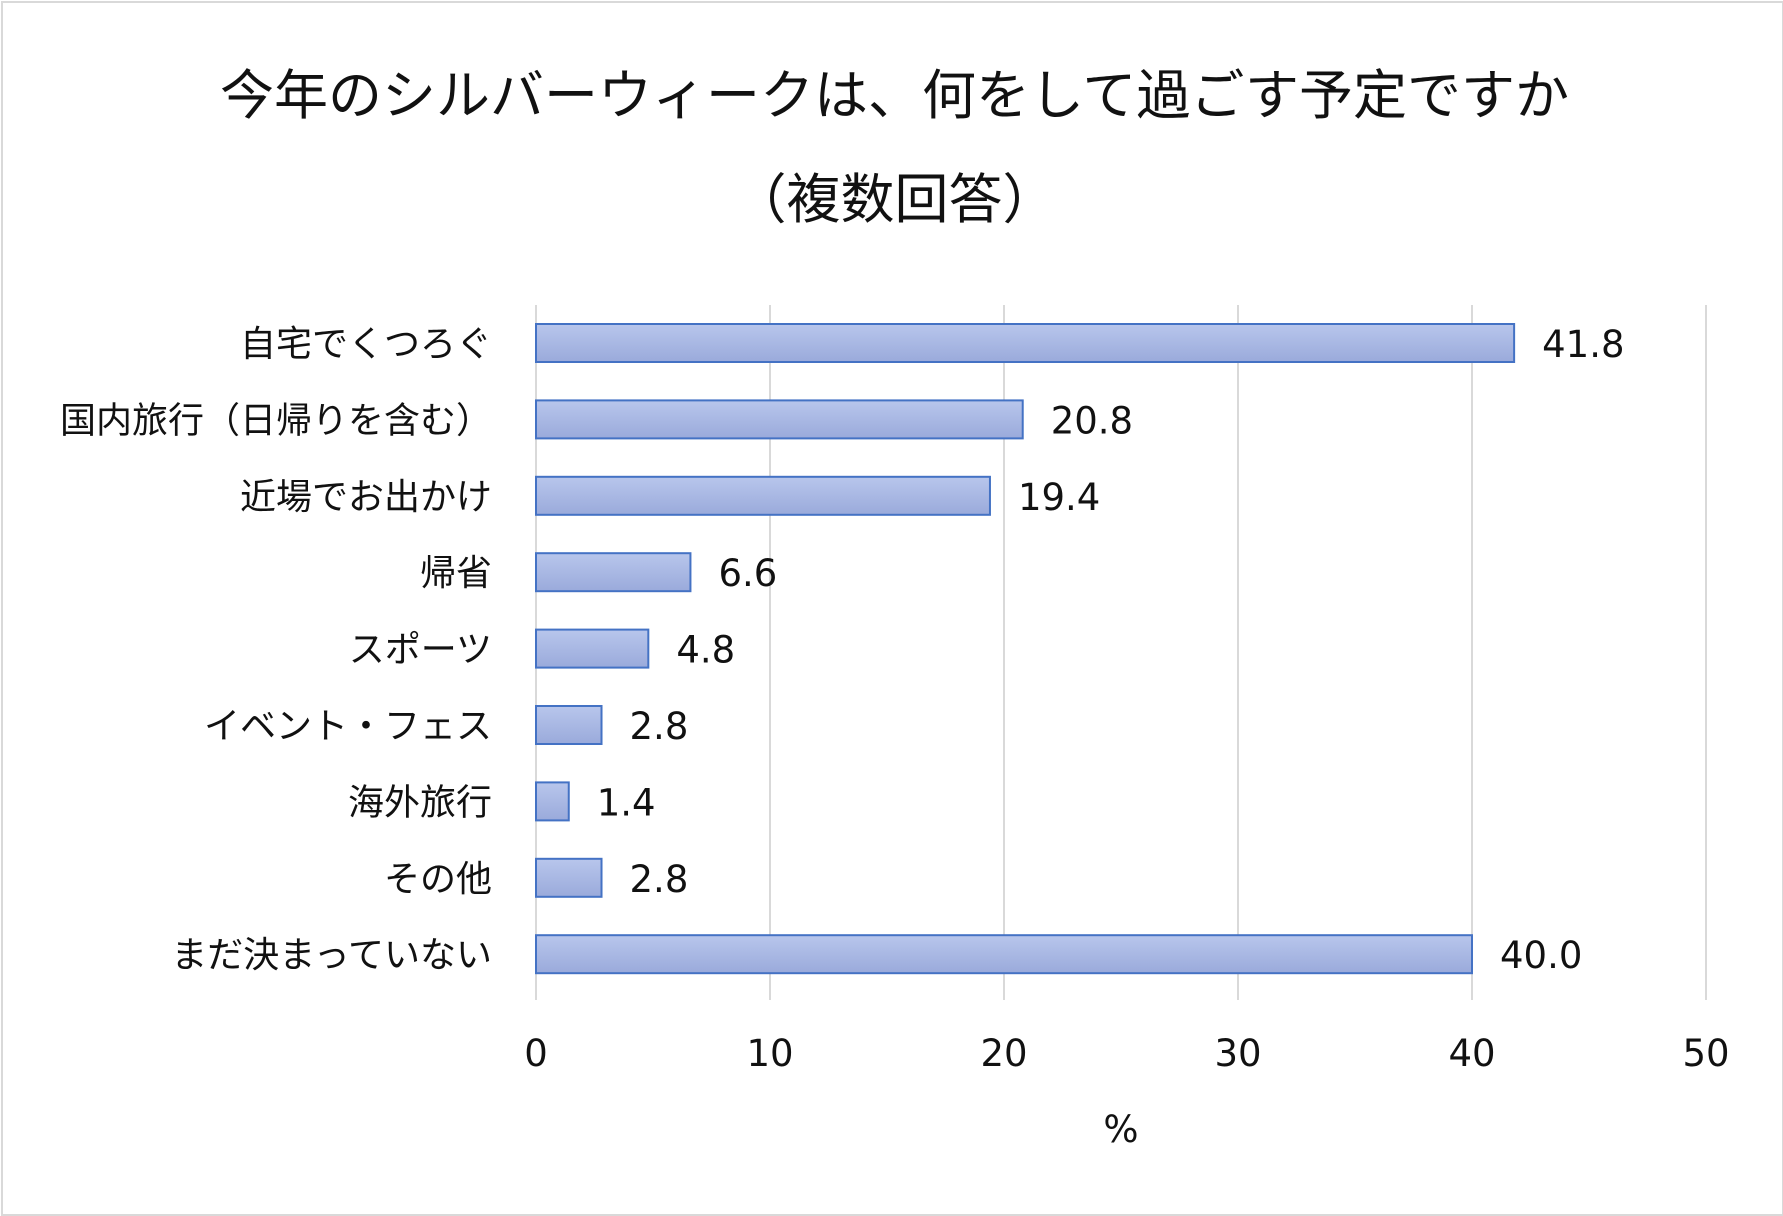  I want to click on data-label: 41.8, so click(1583, 344).